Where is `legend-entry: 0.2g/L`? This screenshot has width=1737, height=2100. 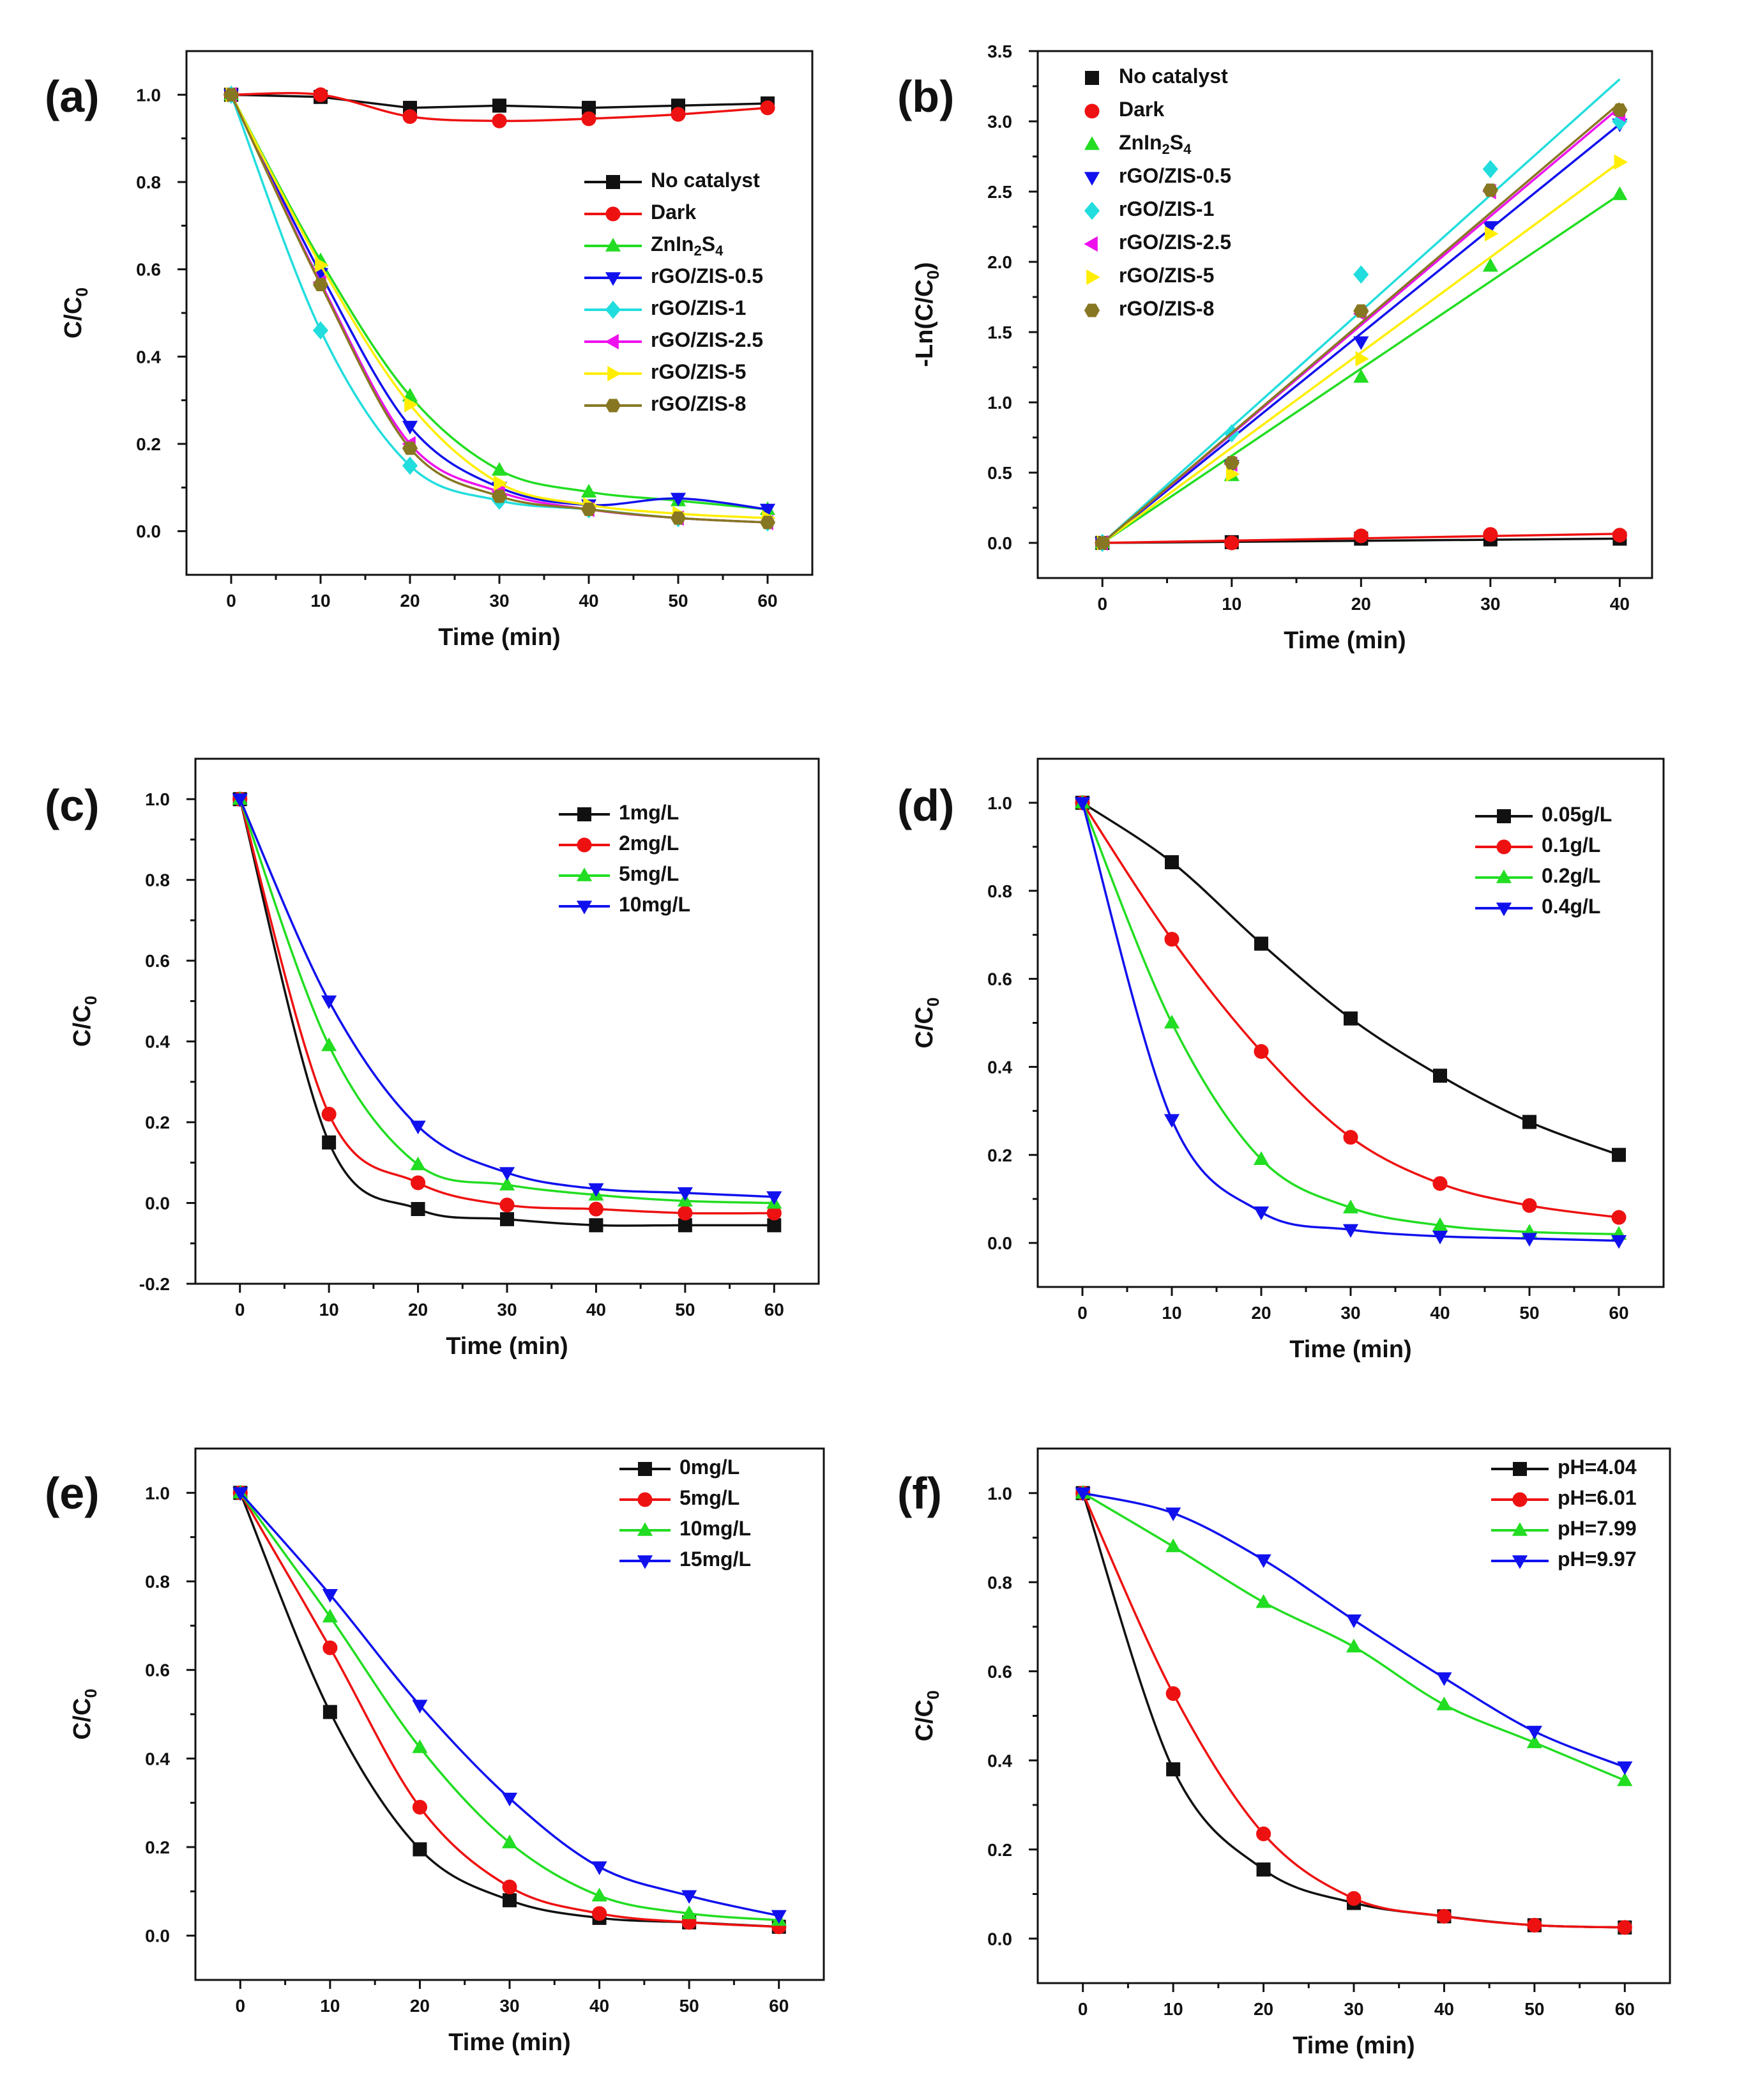
legend-entry: 0.2g/L is located at coordinates (1537, 875).